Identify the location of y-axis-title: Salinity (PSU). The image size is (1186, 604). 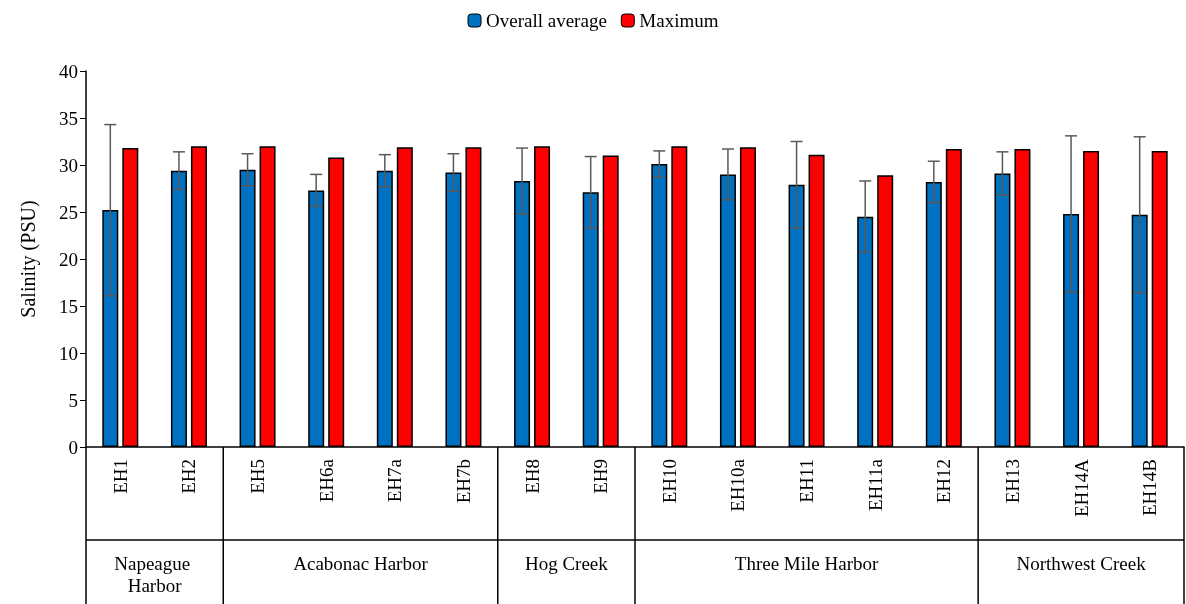
(28, 259).